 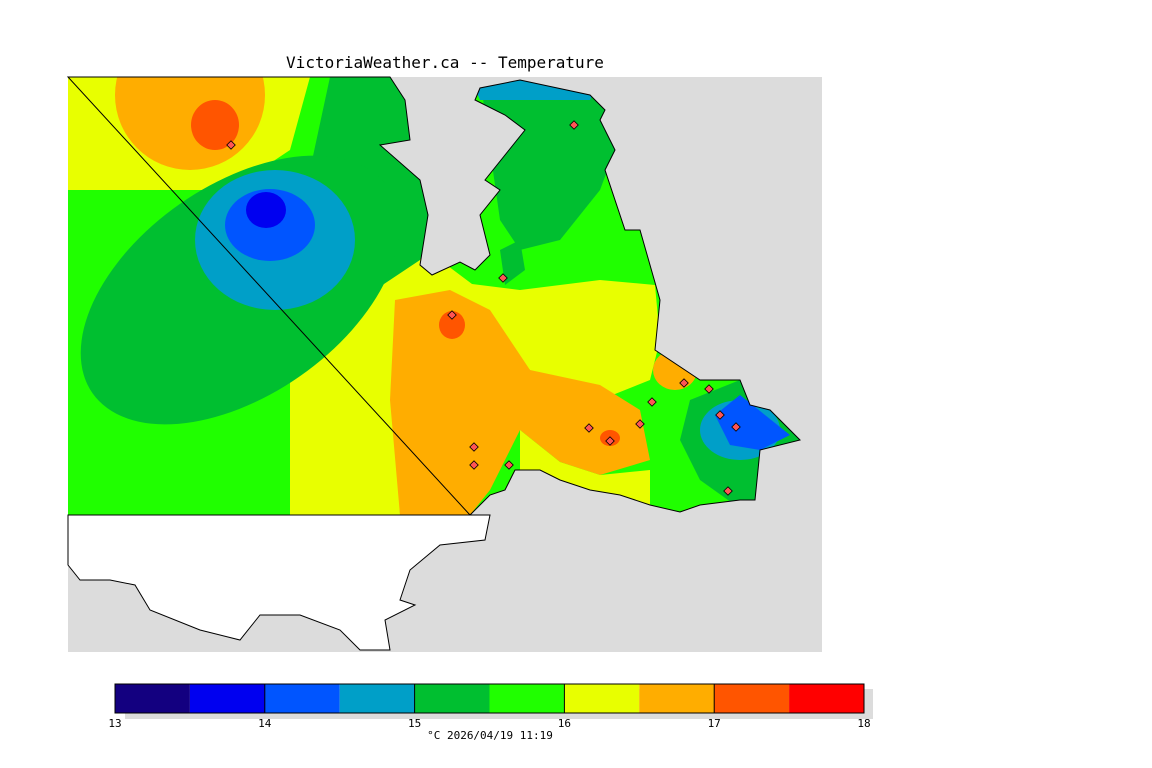 I want to click on colorbar-tick-label: 18, so click(x=864, y=723).